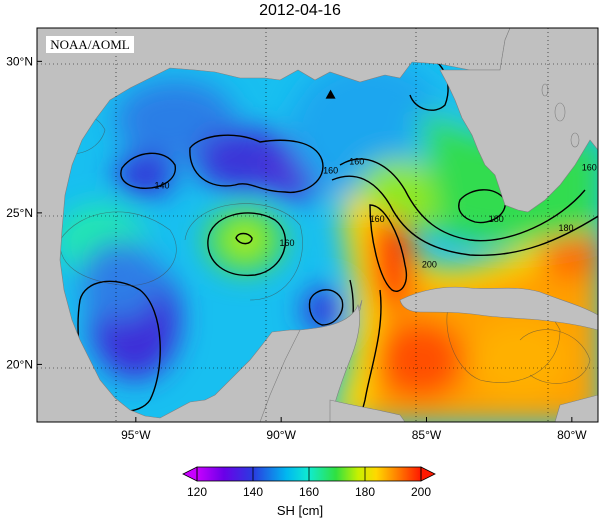  I want to click on noaa-aoml-logo: NOAA/AOML, so click(90, 44).